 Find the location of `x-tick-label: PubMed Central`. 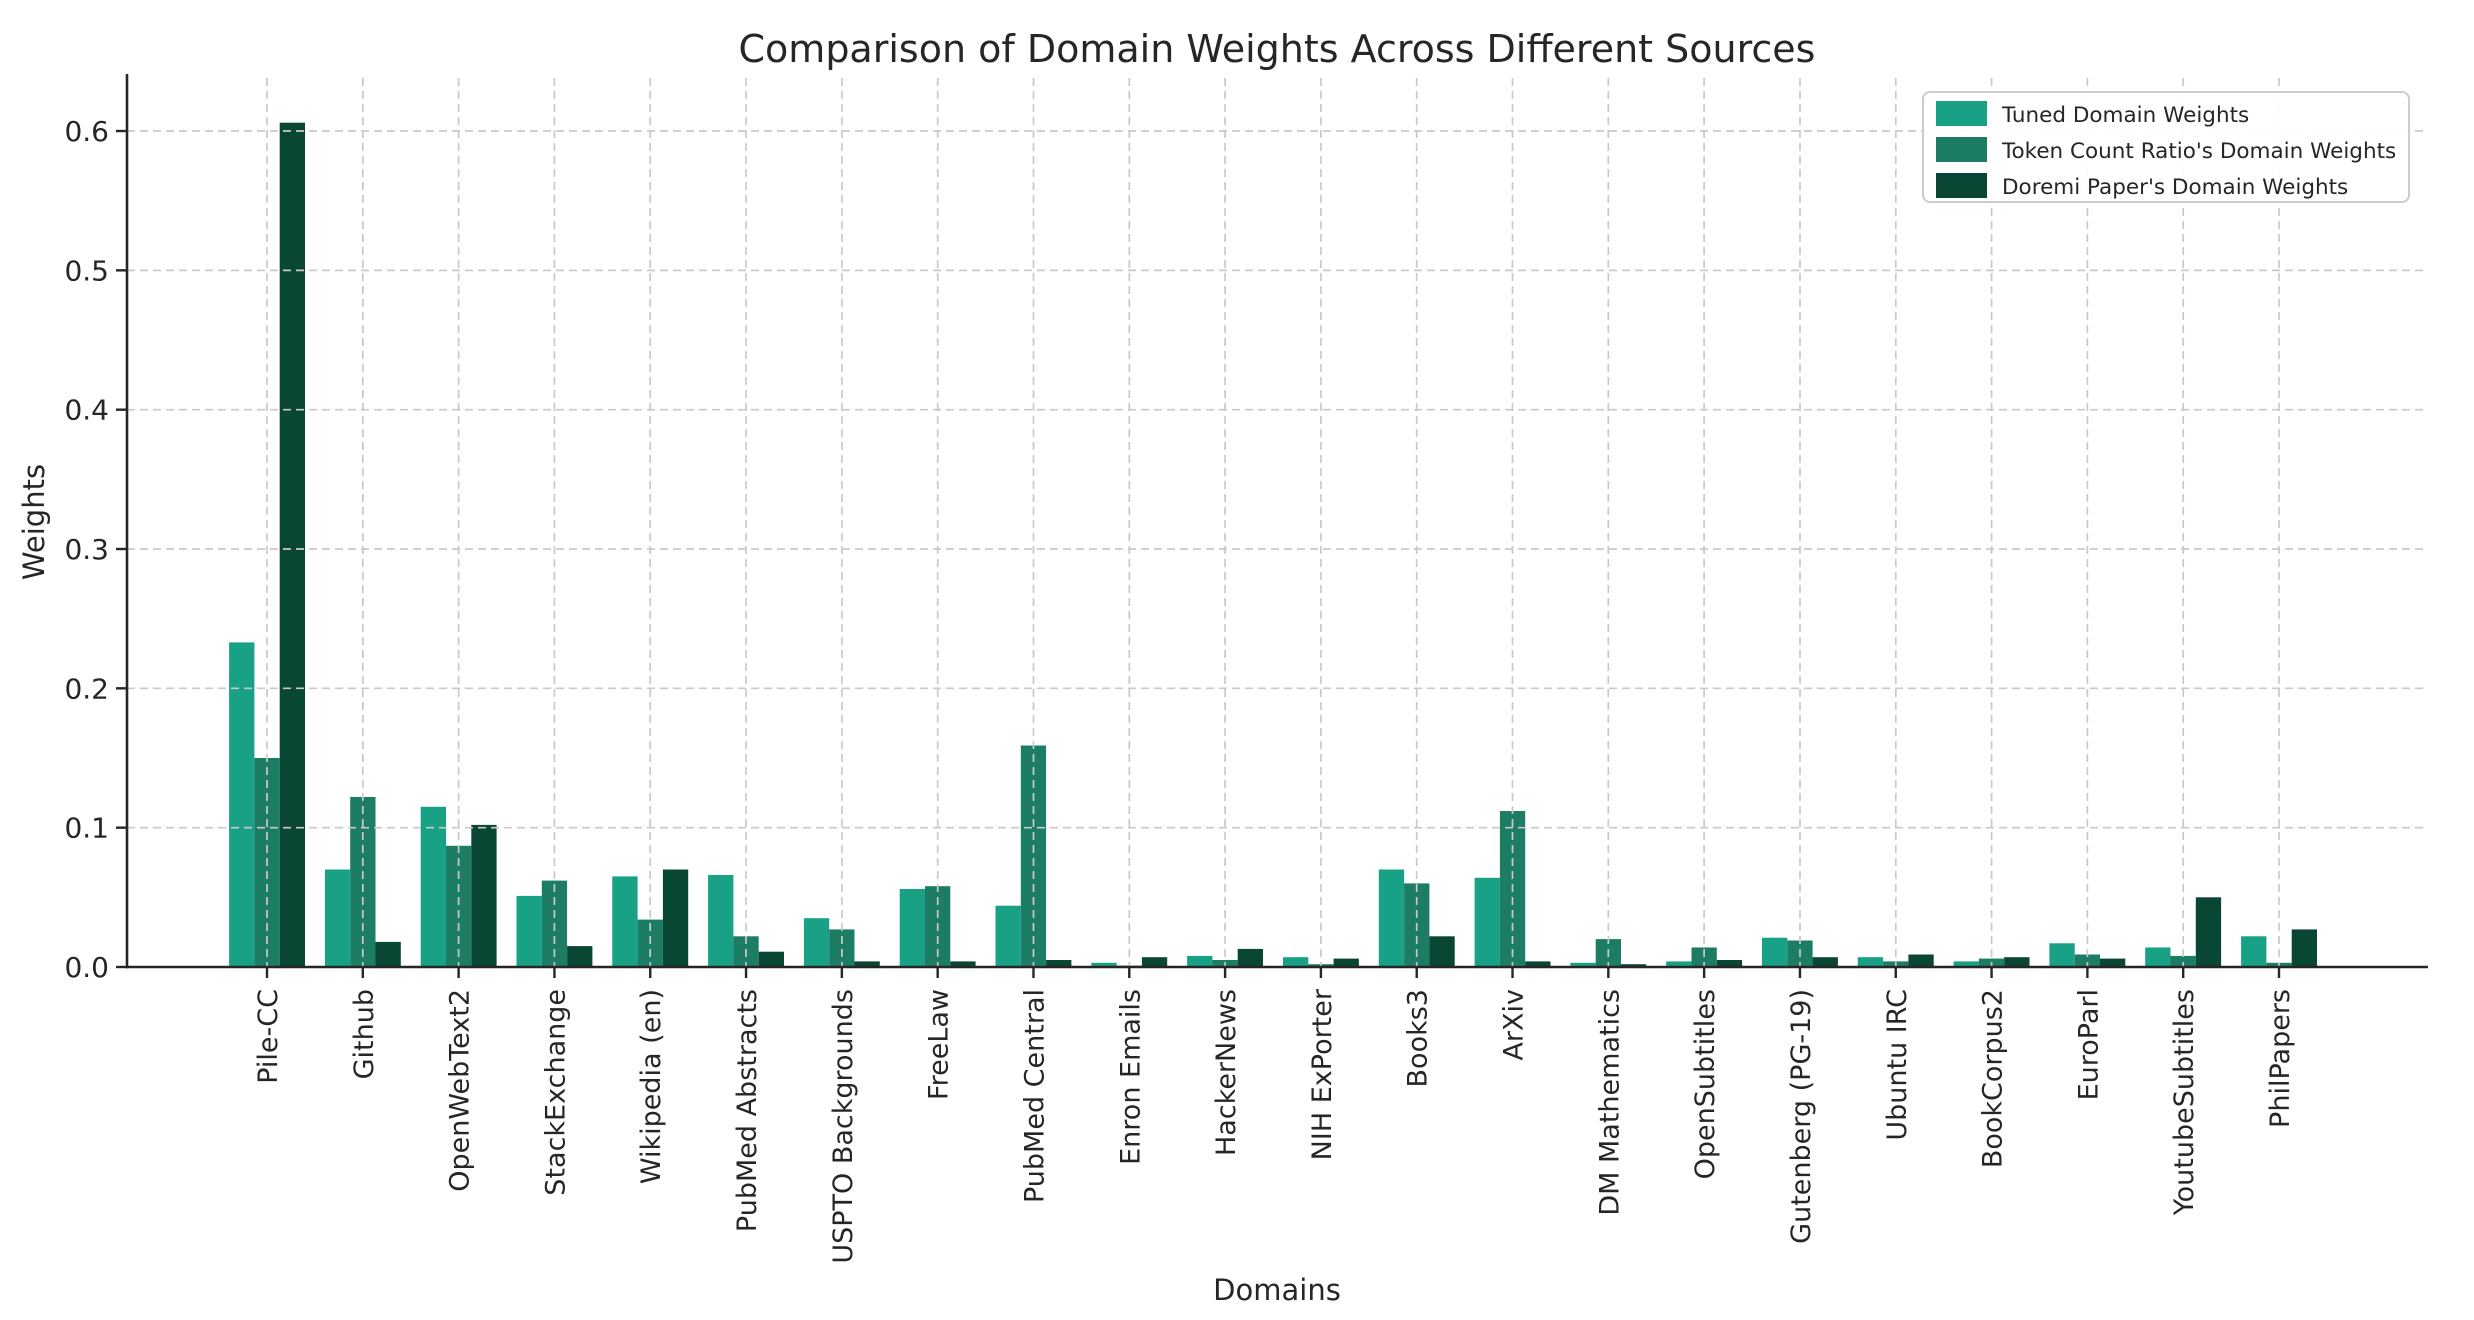

x-tick-label: PubMed Central is located at coordinates (1035, 1096).